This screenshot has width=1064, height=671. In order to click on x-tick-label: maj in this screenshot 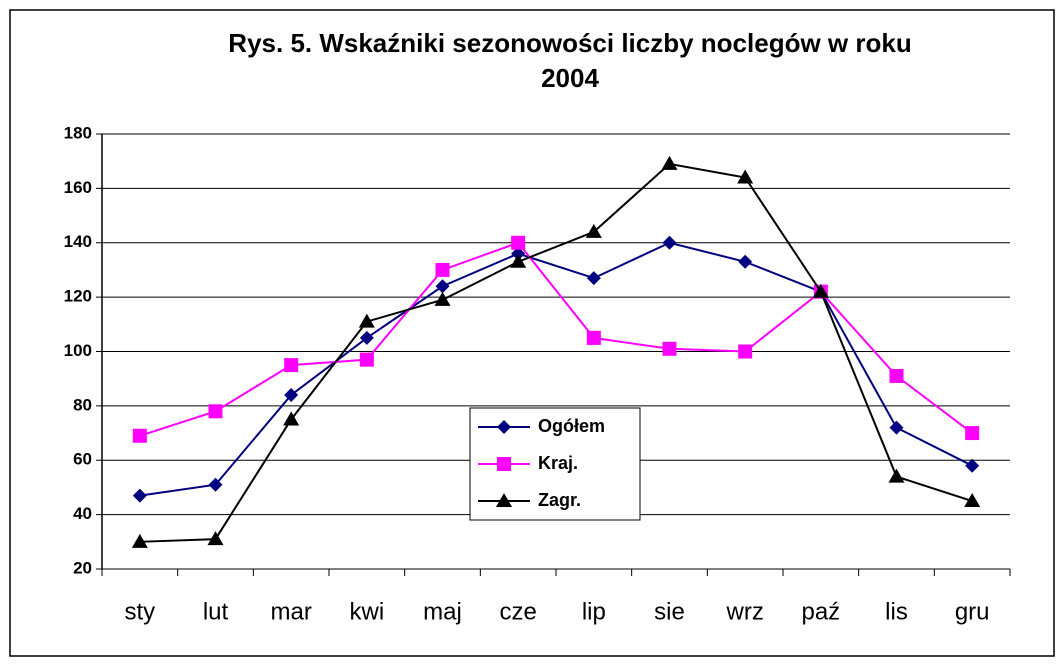, I will do `click(442, 611)`.